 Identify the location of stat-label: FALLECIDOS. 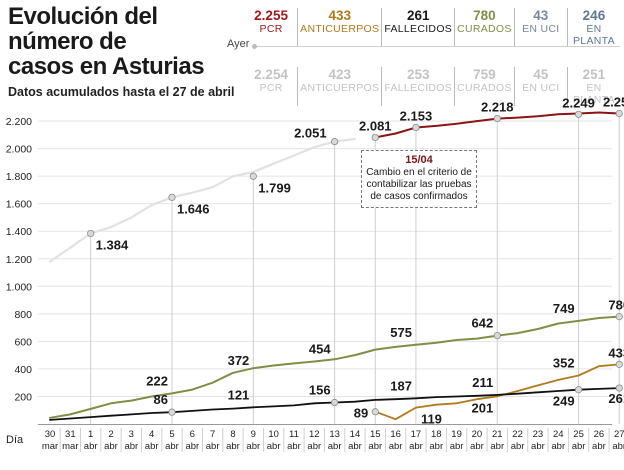
(418, 88).